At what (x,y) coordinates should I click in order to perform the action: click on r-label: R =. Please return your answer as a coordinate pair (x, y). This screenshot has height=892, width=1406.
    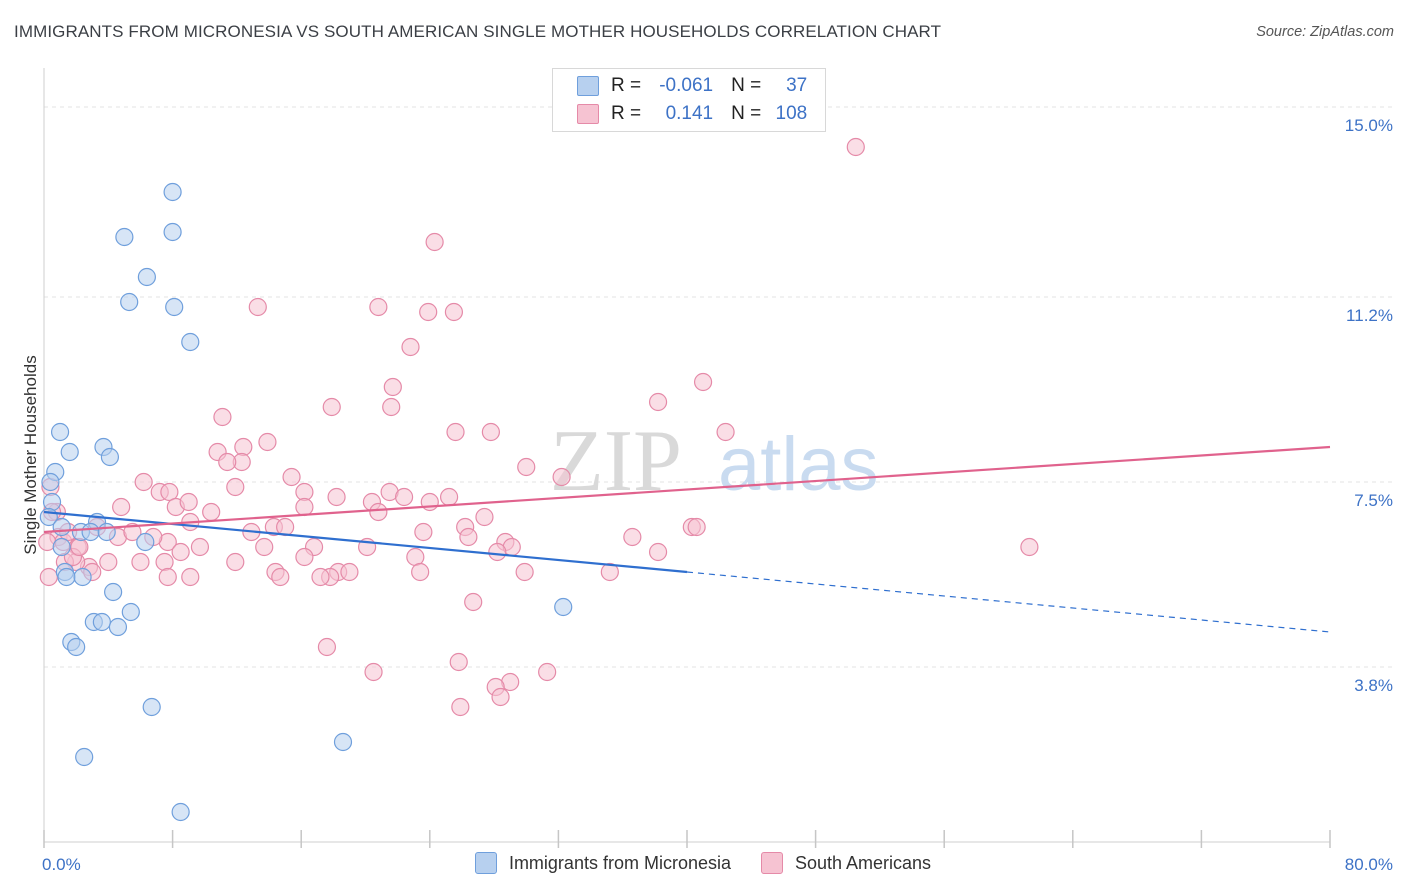
    Looking at the image, I should click on (626, 85).